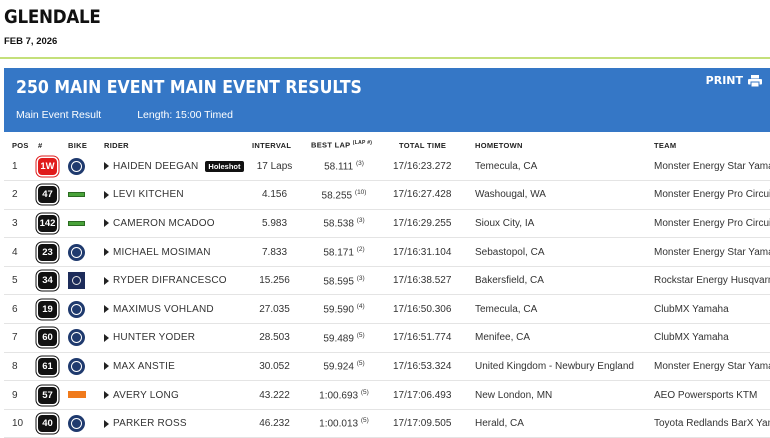 The image size is (770, 438). I want to click on number-cell: 34, so click(53, 281).